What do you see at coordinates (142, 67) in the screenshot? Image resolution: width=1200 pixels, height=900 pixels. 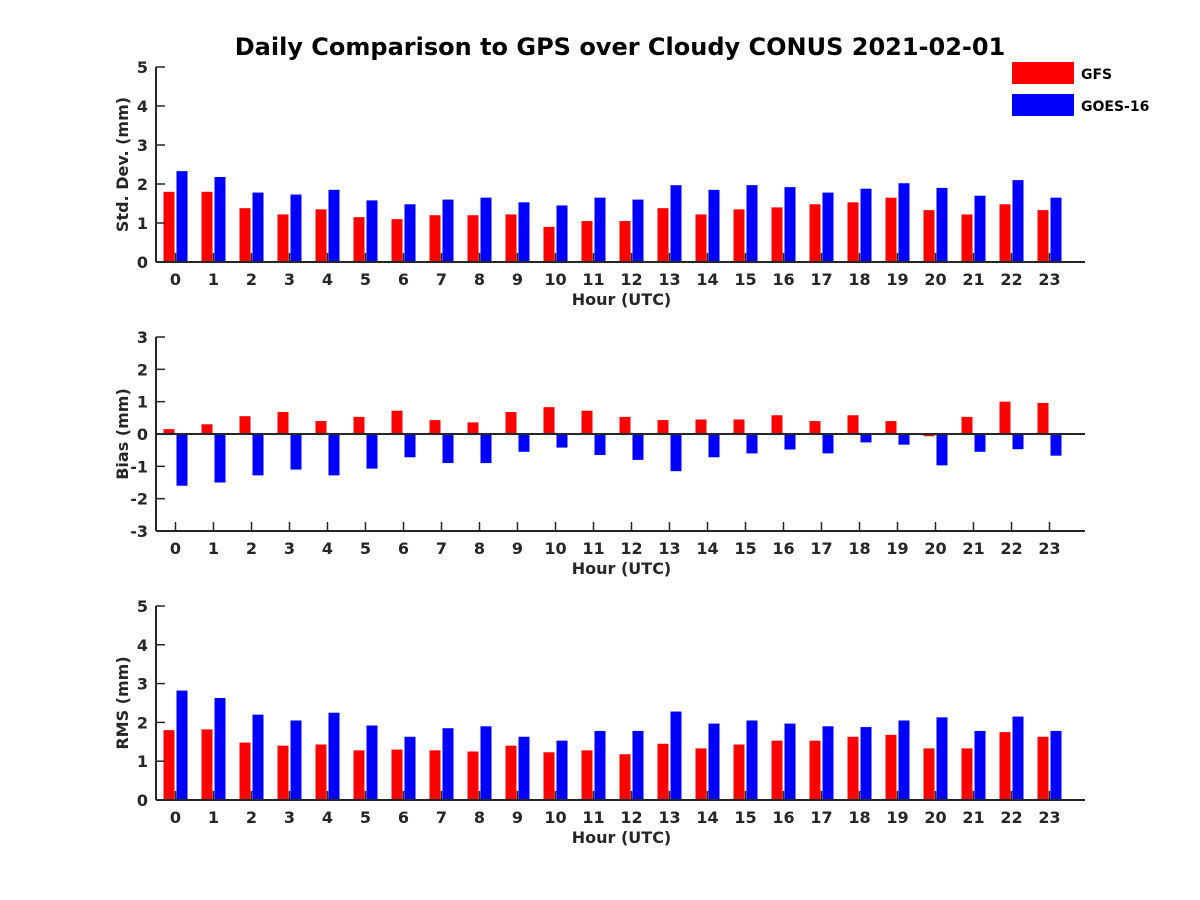 I see `y-tick-label-stddev-5: 5` at bounding box center [142, 67].